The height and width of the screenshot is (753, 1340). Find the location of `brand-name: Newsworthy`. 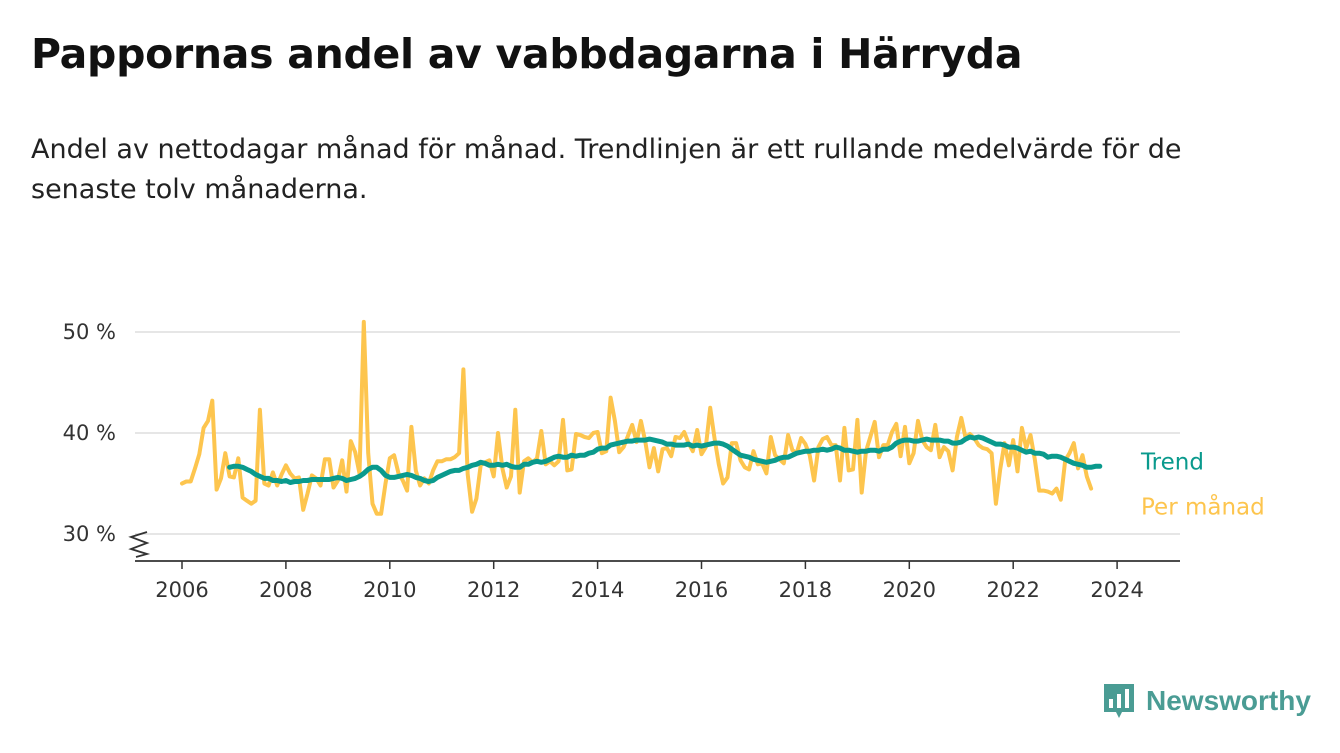

brand-name: Newsworthy is located at coordinates (1228, 700).